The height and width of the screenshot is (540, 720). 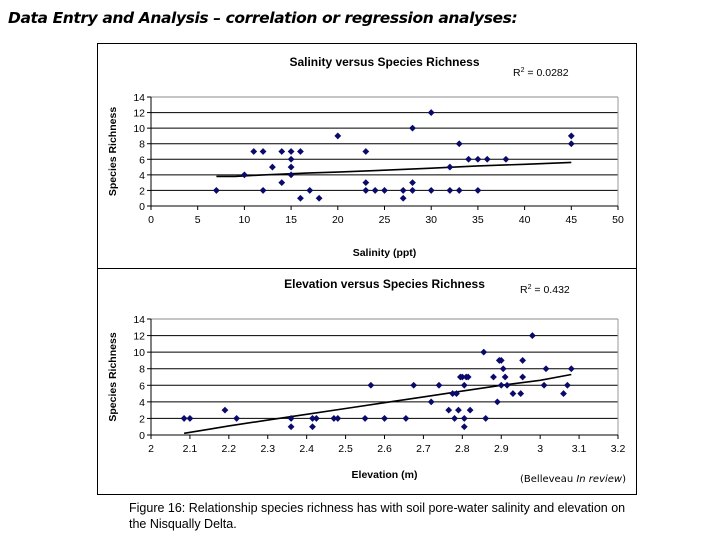 What do you see at coordinates (345, 449) in the screenshot?
I see `x-tick-label: 2.5` at bounding box center [345, 449].